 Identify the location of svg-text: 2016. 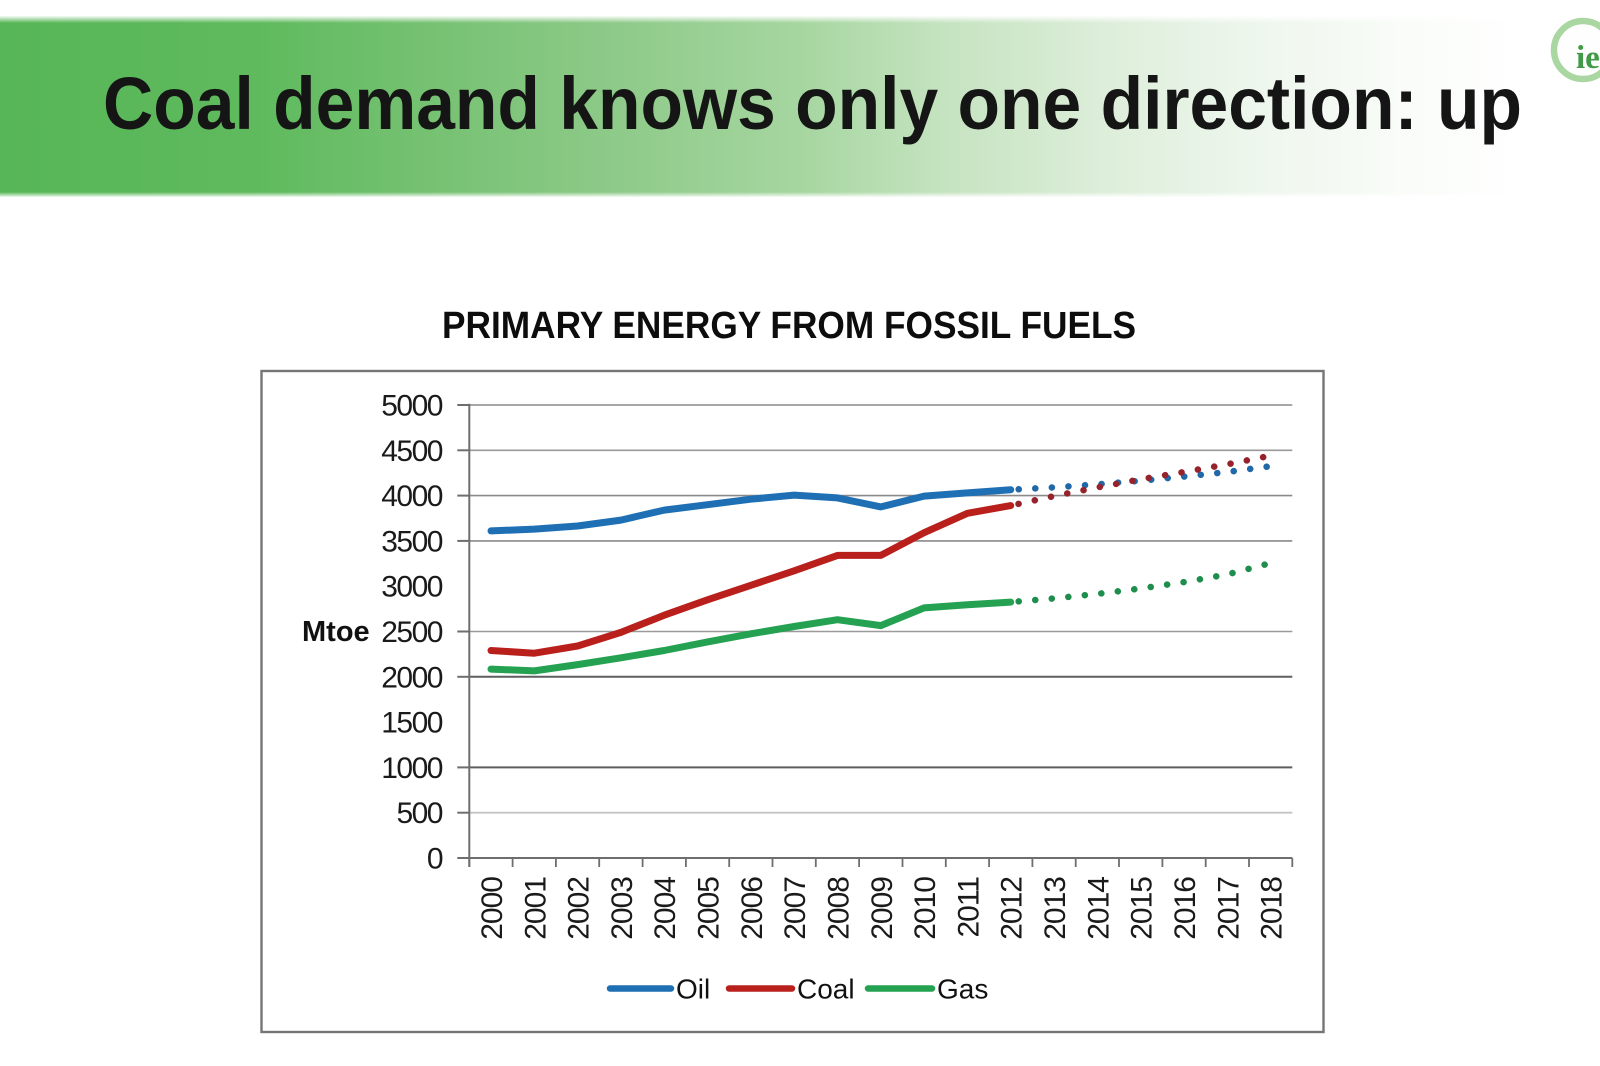
(1185, 908).